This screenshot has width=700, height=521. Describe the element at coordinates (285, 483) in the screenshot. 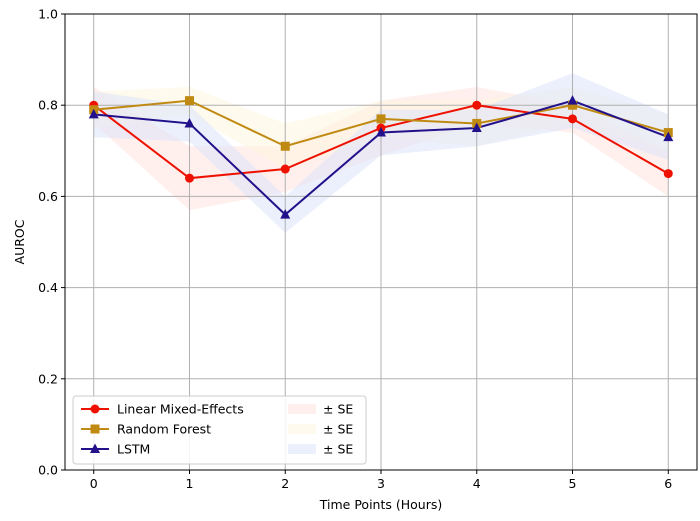

I see `x-tick-label: 2` at that location.